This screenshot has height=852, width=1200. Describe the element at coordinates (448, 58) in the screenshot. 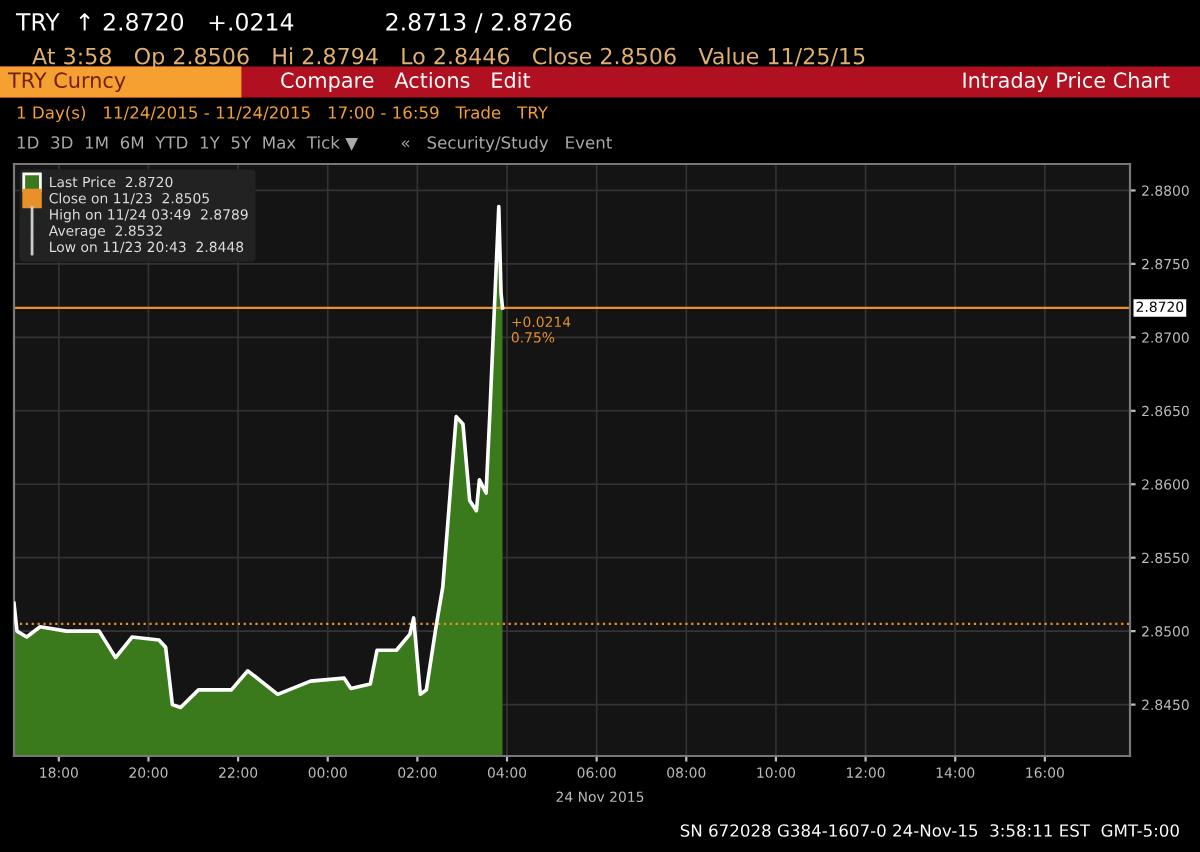

I see `text: At 3:58 Op 2.8506 Hi 2.8794 Lo 2.8446 Close 2.8506 Value 11/25/15` at that location.